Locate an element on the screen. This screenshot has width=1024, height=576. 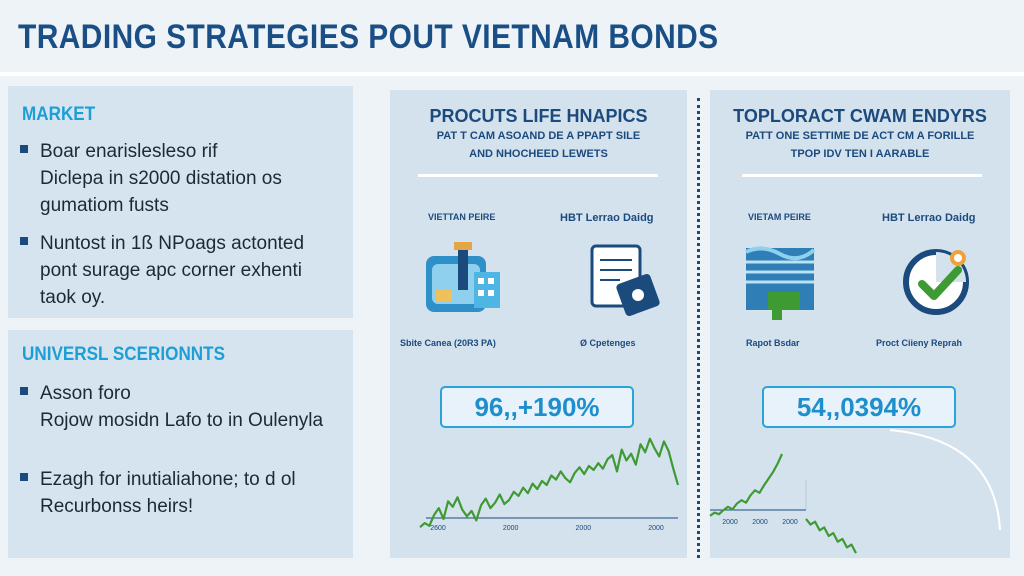
page-title: TRADING STRATEGIES POUT VIETNAM BONDS is located at coordinates (368, 37).